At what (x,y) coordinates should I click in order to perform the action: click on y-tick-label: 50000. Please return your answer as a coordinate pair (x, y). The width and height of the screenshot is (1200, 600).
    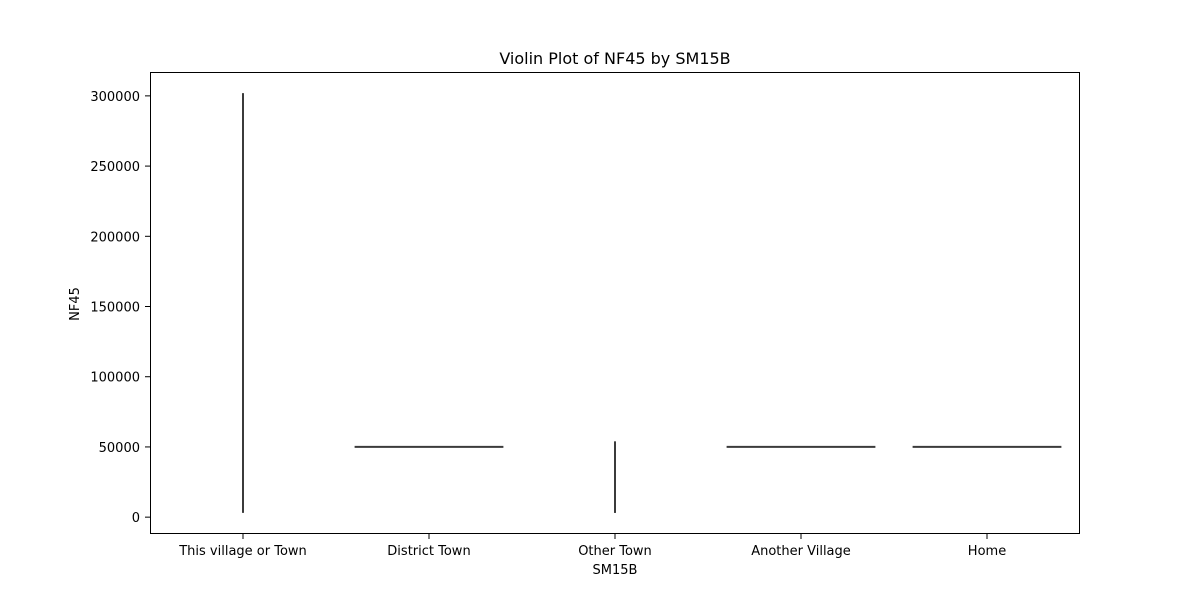
    Looking at the image, I should click on (119, 448).